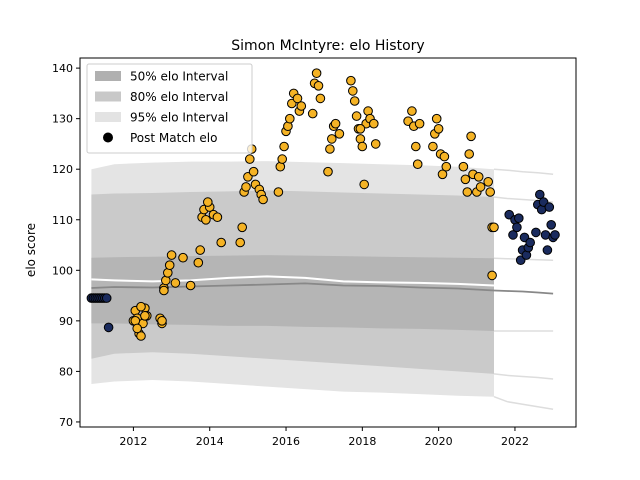 The width and height of the screenshot is (640, 480). What do you see at coordinates (523, 376) in the screenshot?
I see `forecast-10-line` at bounding box center [523, 376].